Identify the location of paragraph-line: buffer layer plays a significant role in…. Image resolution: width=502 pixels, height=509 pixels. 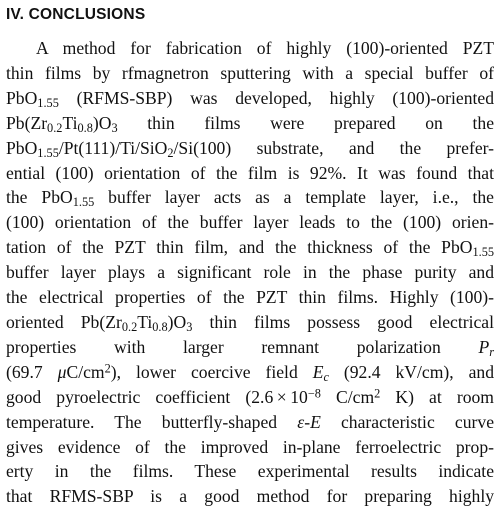
(250, 272).